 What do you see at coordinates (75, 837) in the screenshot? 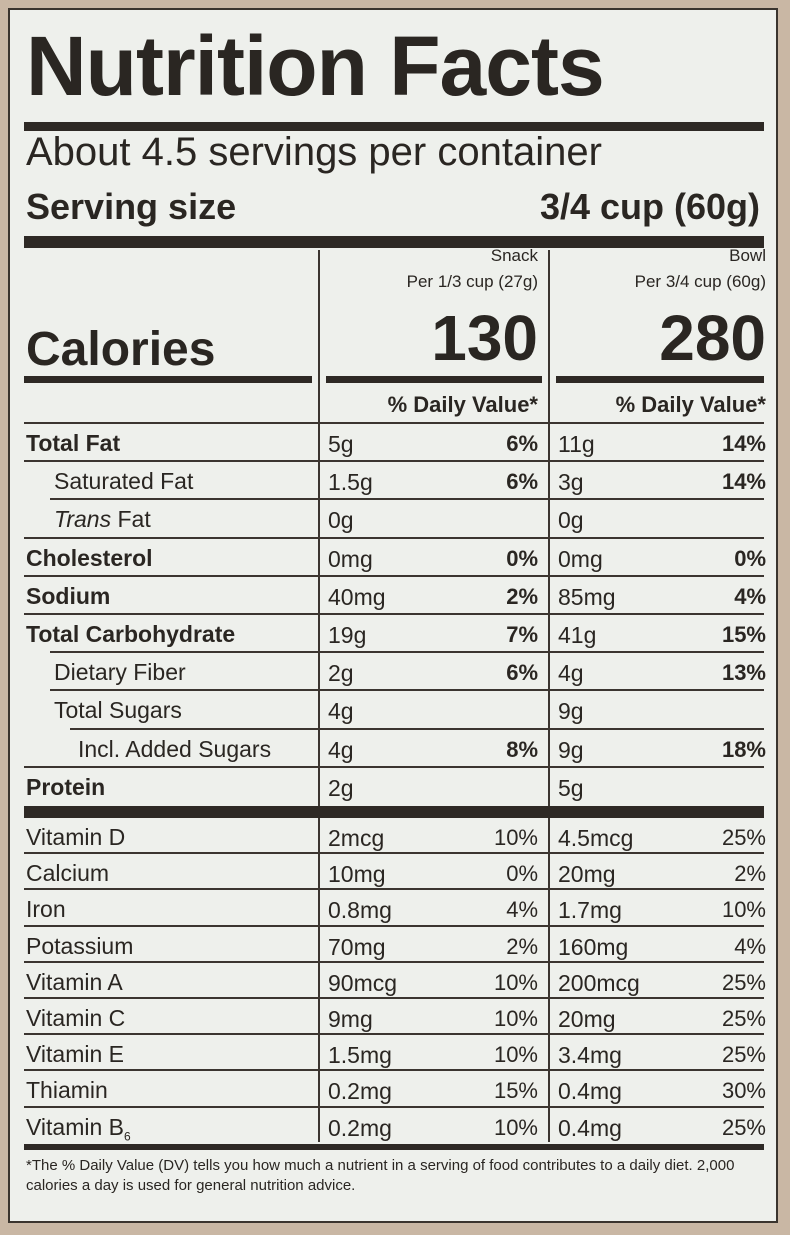
I see `nutrient-name: Vitamin D` at bounding box center [75, 837].